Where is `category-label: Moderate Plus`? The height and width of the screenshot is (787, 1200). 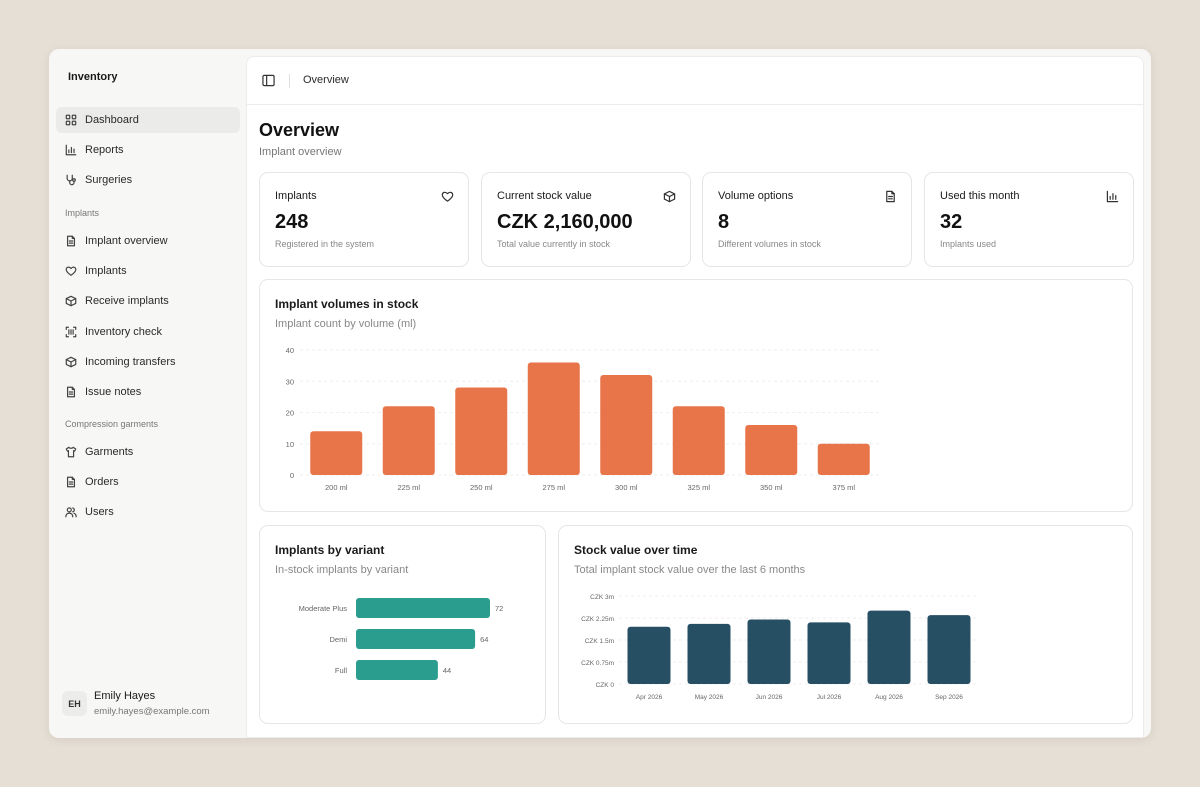 category-label: Moderate Plus is located at coordinates (323, 608).